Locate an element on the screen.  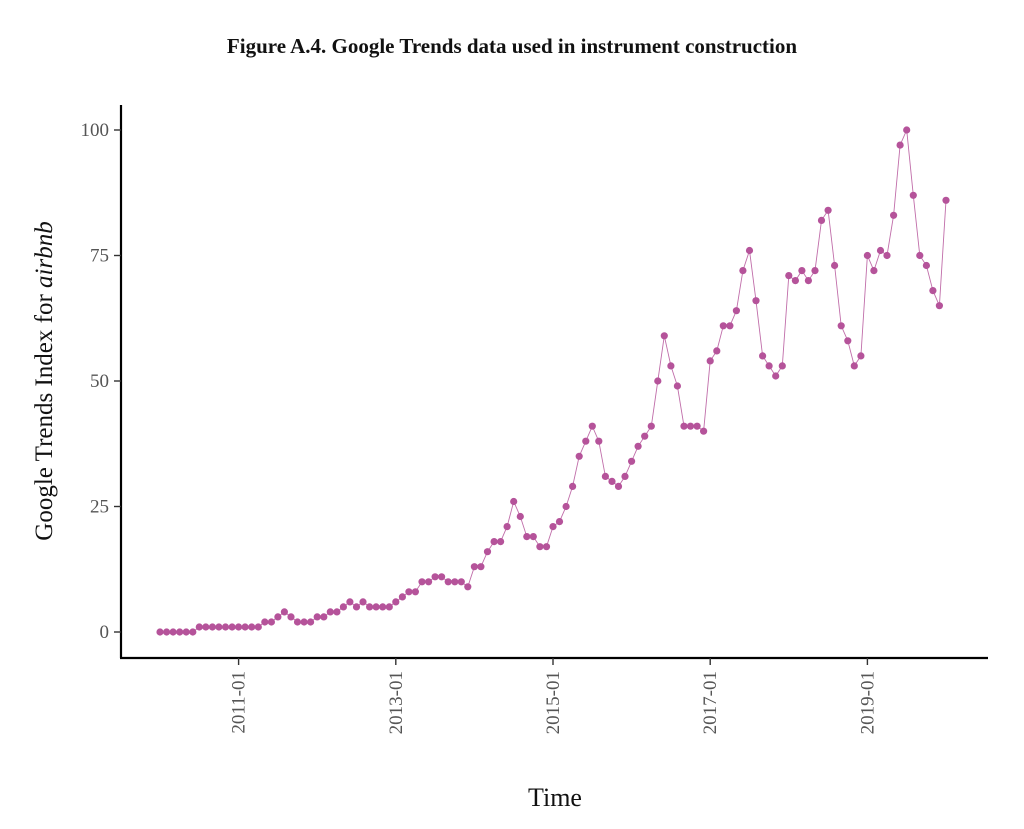
y-axis-label-term: airbnb is located at coordinates (44, 254).